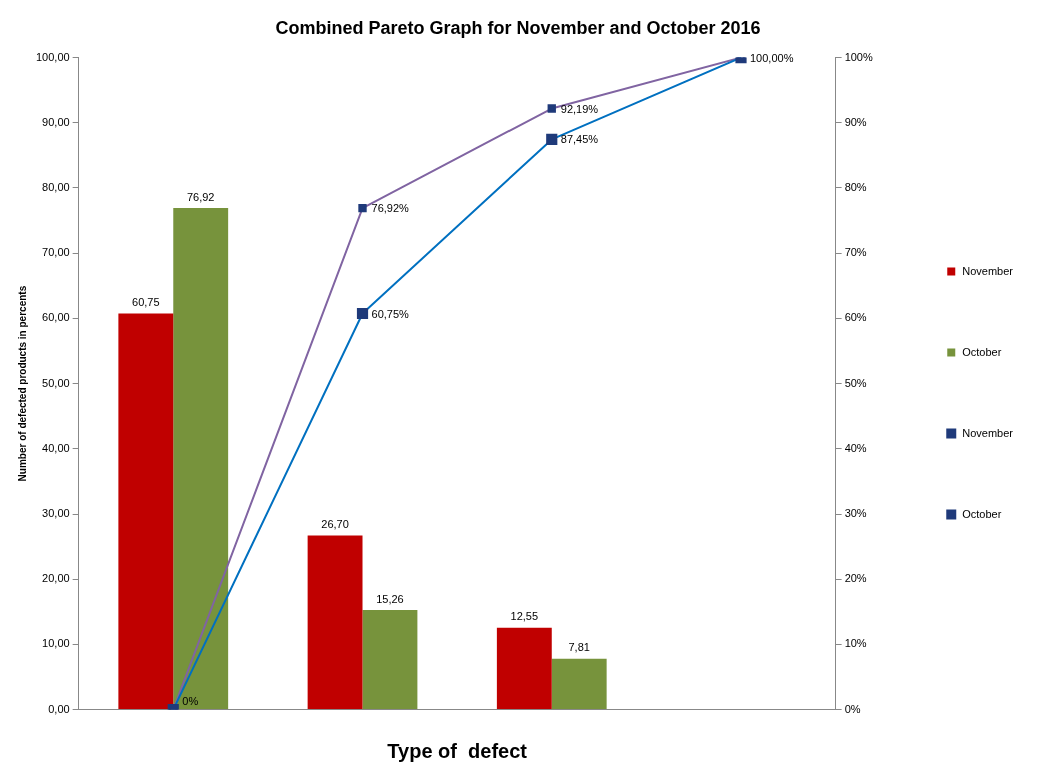 This screenshot has height=778, width=1043. What do you see at coordinates (56, 317) in the screenshot?
I see `y-tick-label: 60,00` at bounding box center [56, 317].